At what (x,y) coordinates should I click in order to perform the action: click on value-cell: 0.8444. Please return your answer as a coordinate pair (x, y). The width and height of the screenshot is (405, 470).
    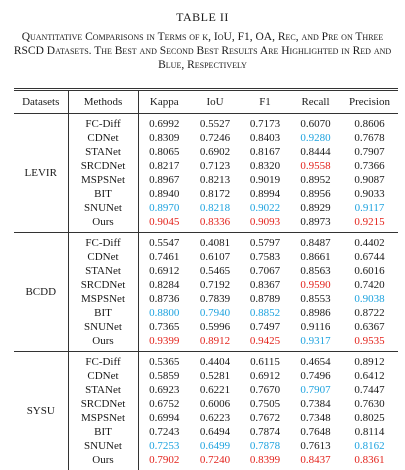
    Looking at the image, I should click on (315, 152).